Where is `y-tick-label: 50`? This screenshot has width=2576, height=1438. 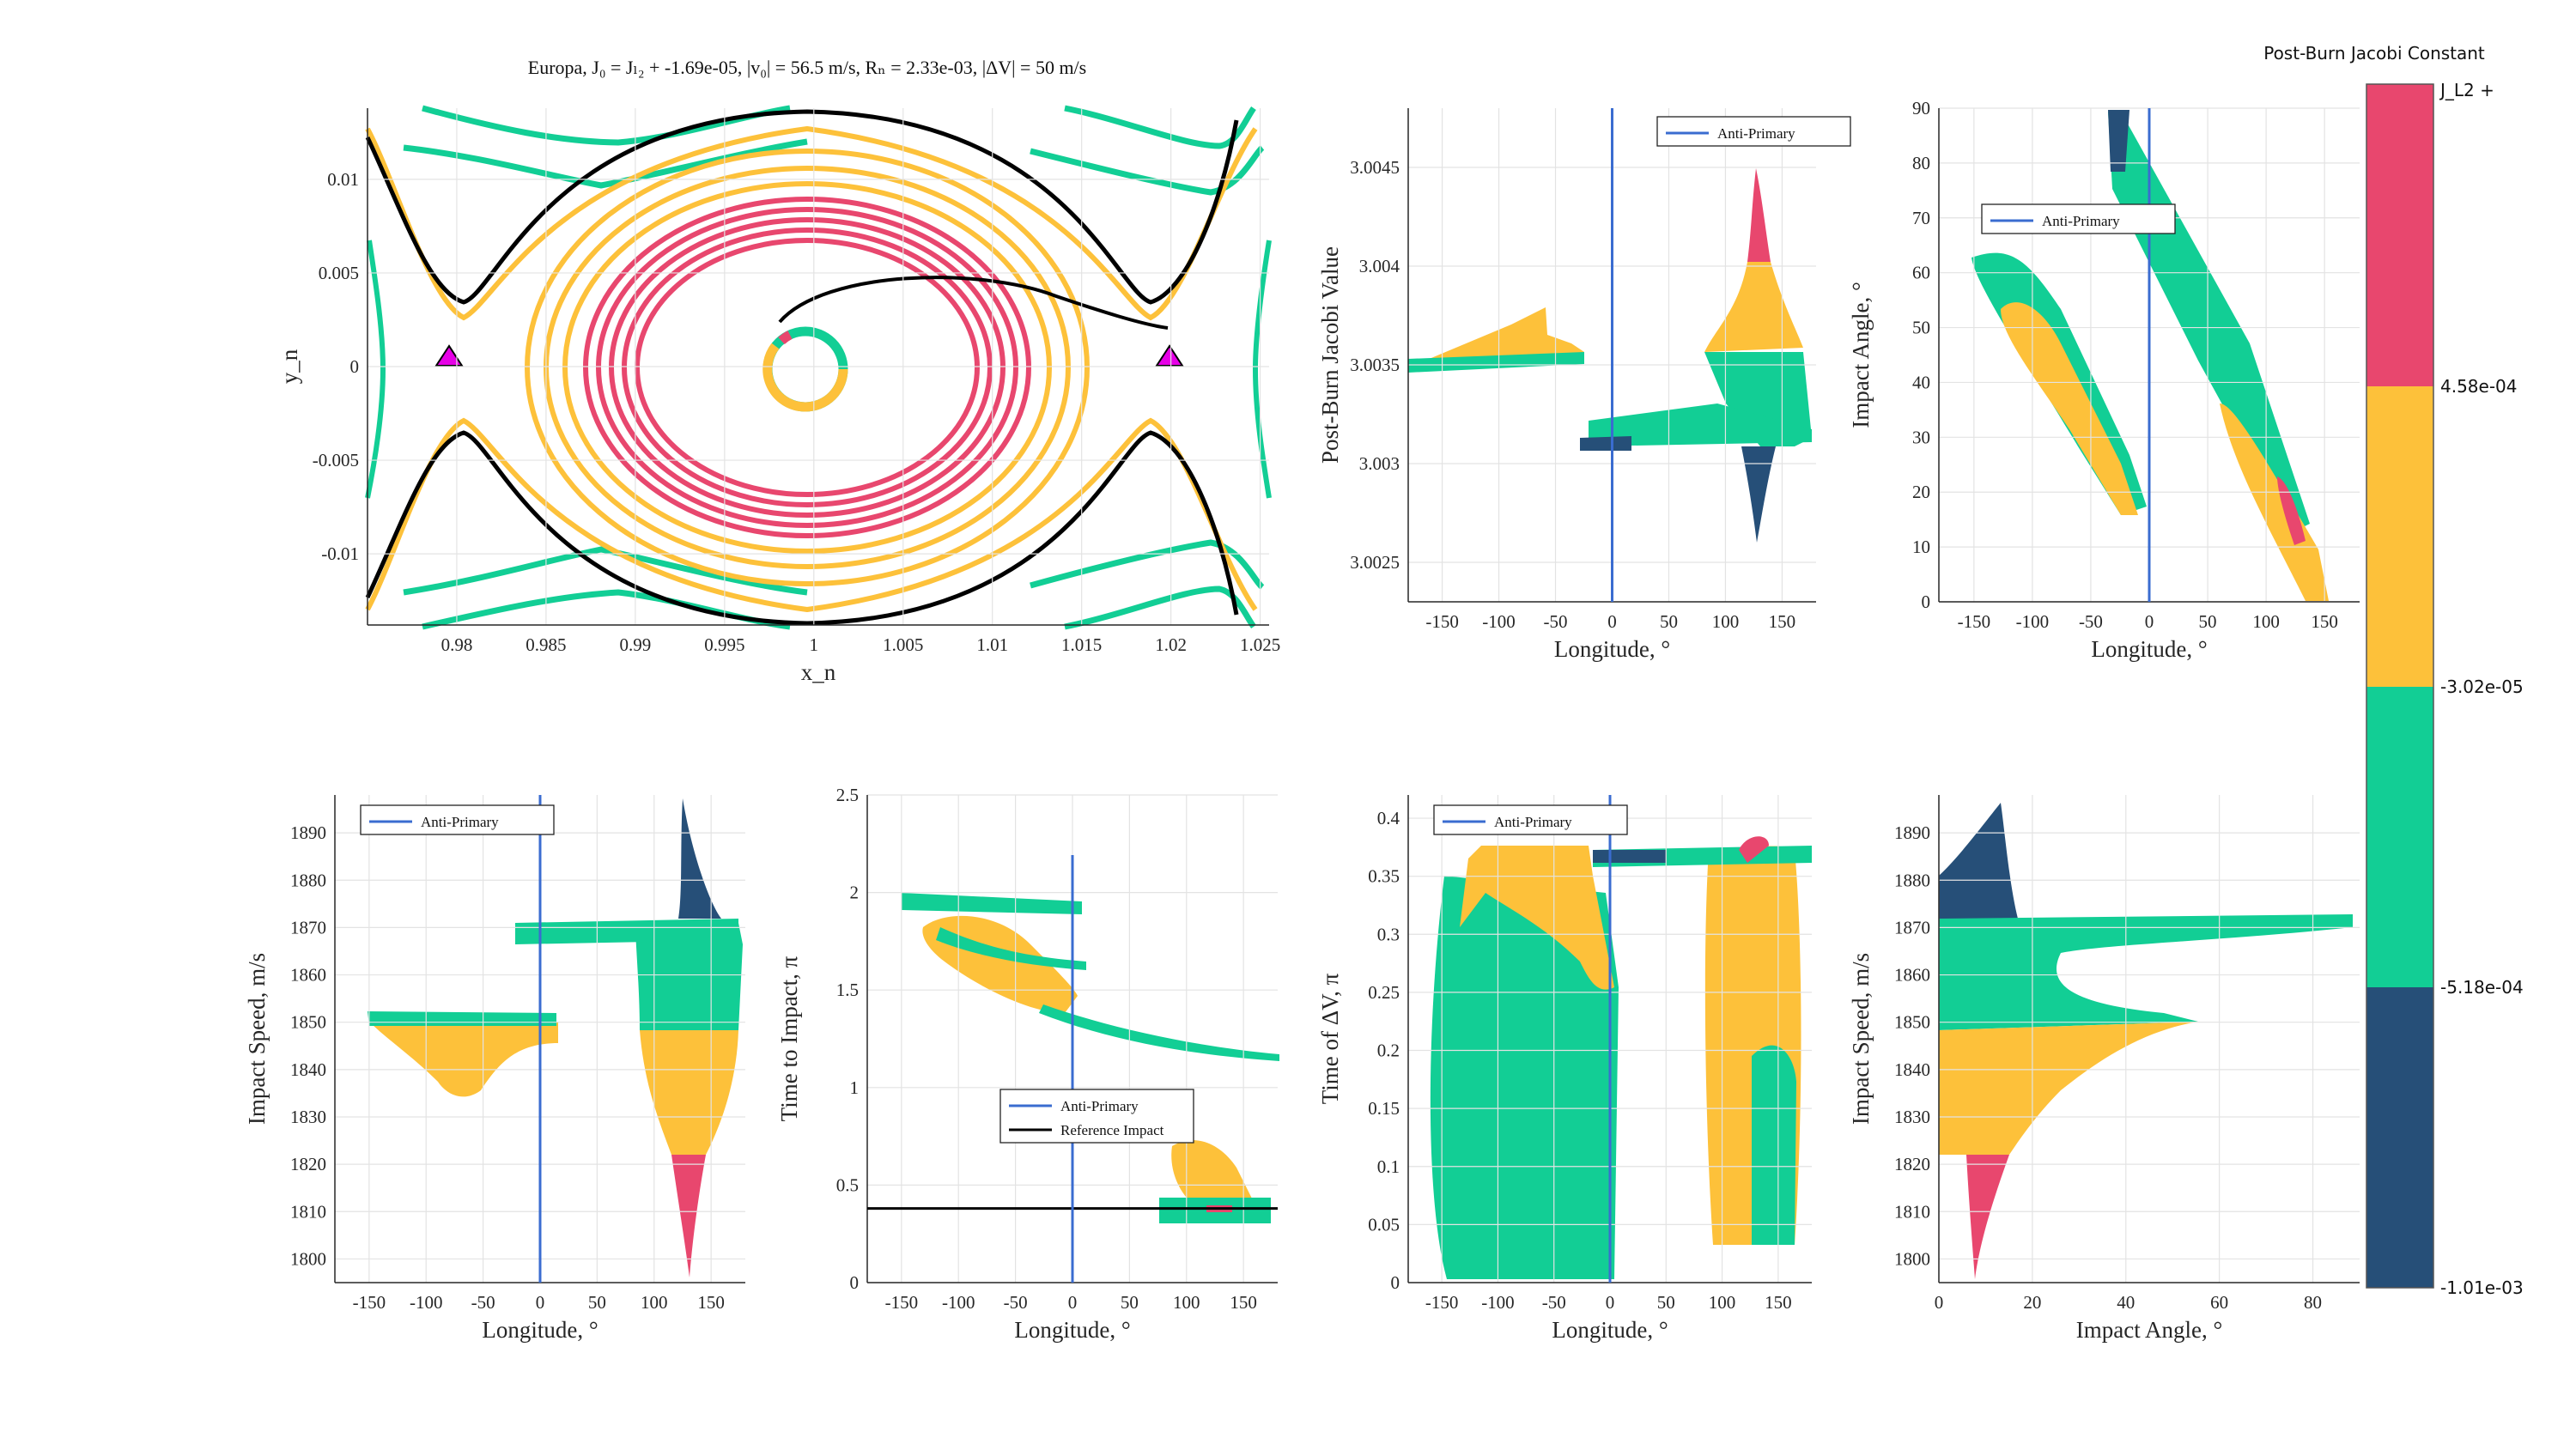
y-tick-label: 50 is located at coordinates (1921, 328).